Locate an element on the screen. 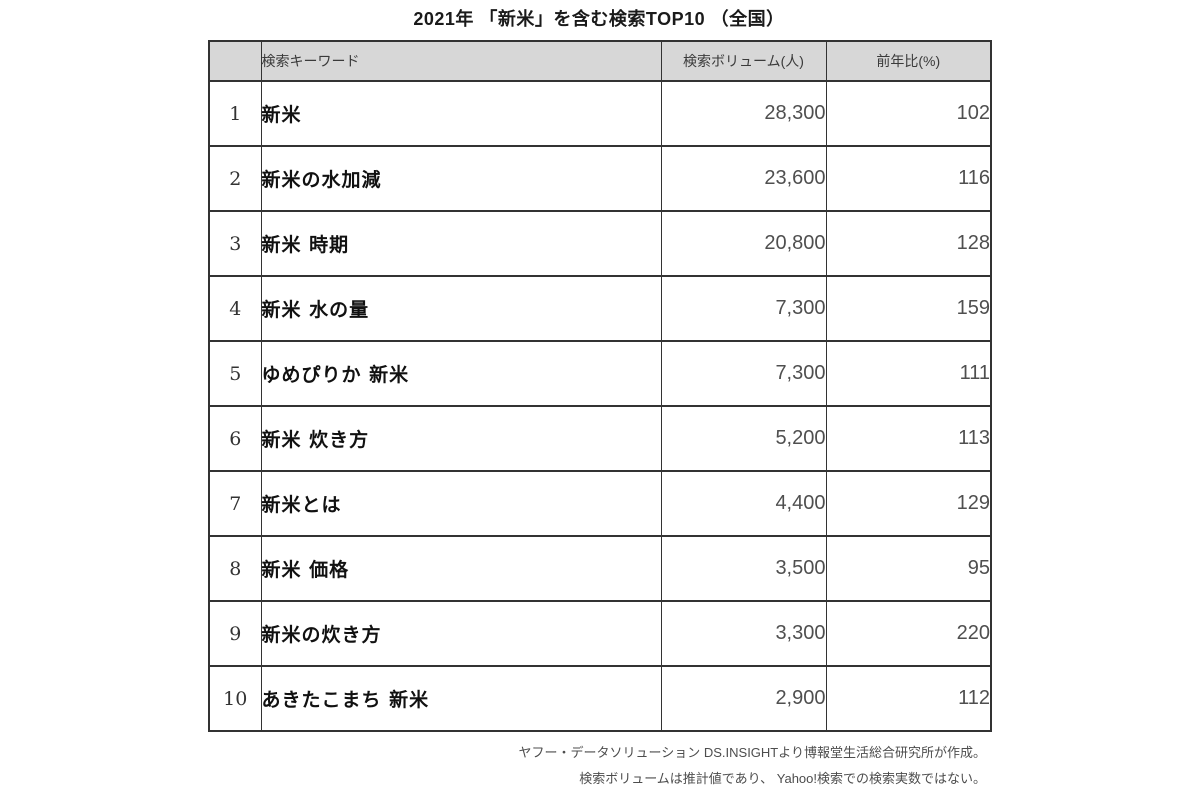 The image size is (1200, 800). volume-cell: 3,300 is located at coordinates (743, 633).